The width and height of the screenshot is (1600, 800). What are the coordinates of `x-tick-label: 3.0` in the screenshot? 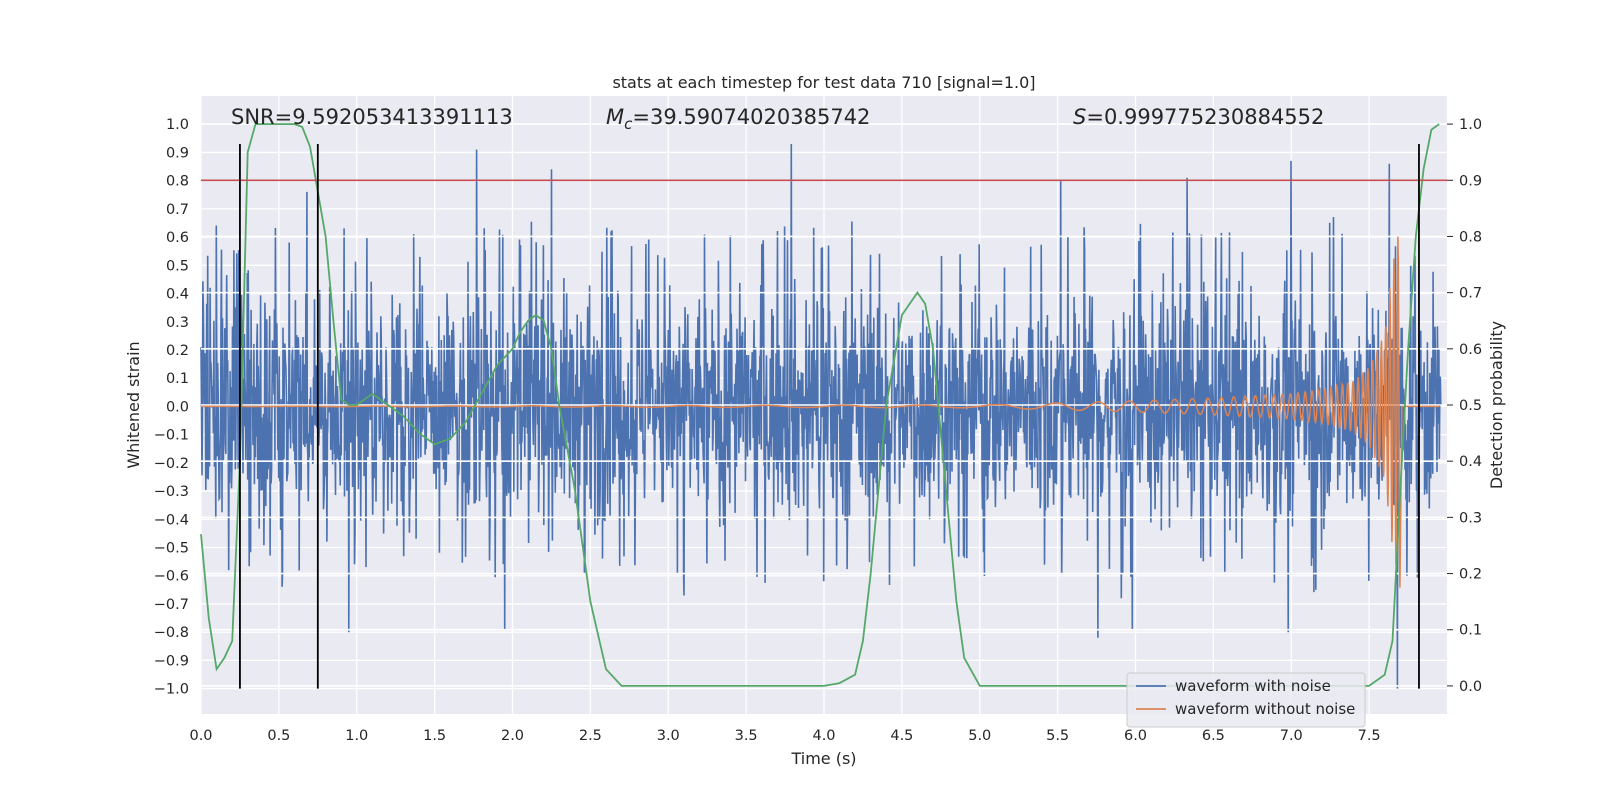 It's located at (668, 736).